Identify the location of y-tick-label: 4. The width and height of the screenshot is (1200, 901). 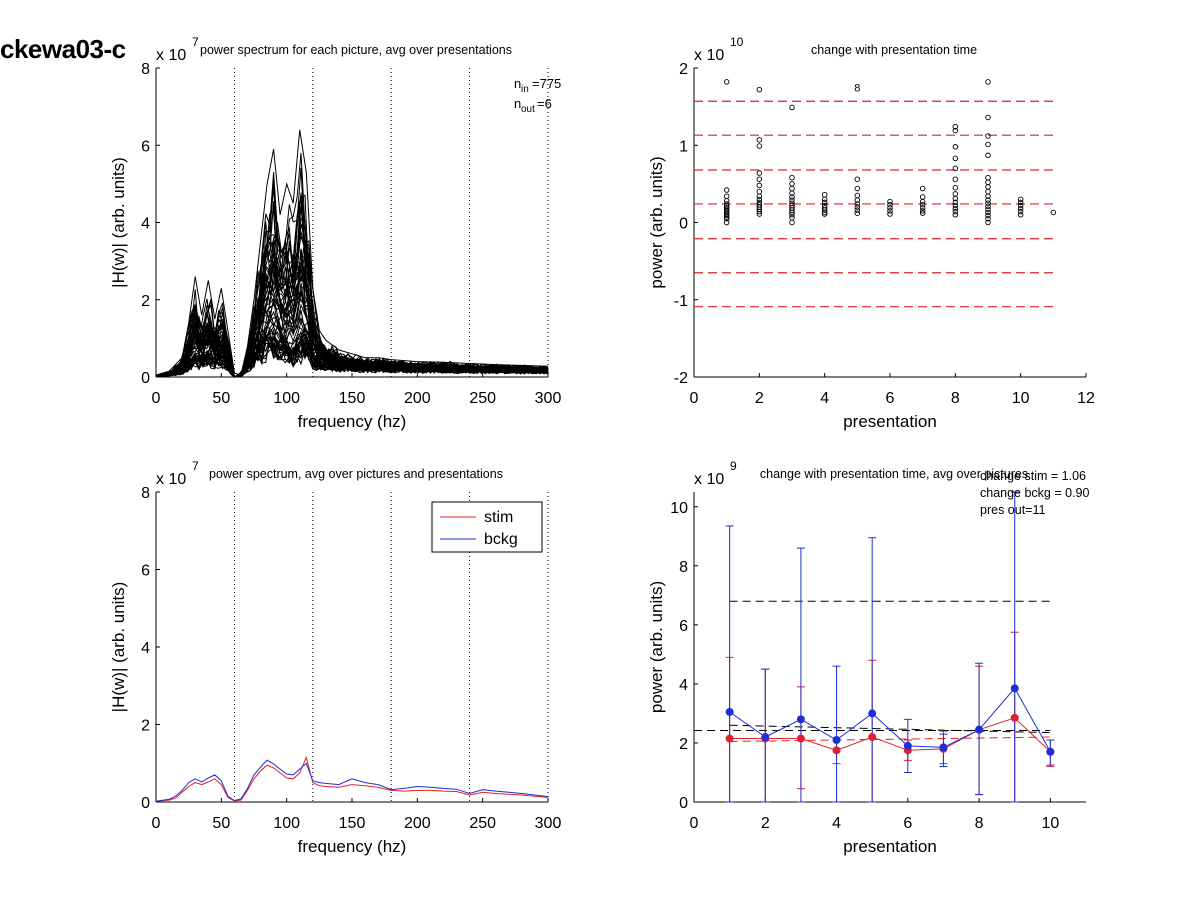
(145, 224).